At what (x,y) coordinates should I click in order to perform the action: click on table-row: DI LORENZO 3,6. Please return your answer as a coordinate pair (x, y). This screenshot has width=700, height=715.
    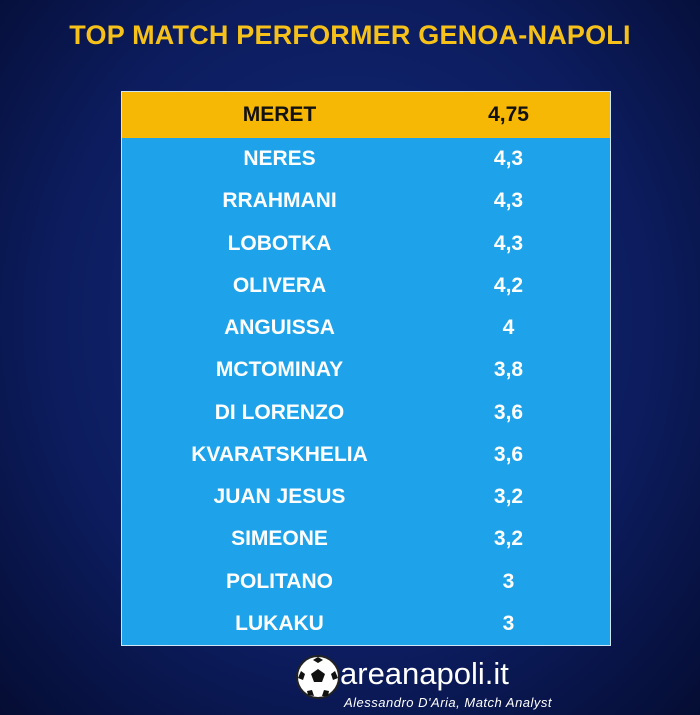
    Looking at the image, I should click on (366, 413).